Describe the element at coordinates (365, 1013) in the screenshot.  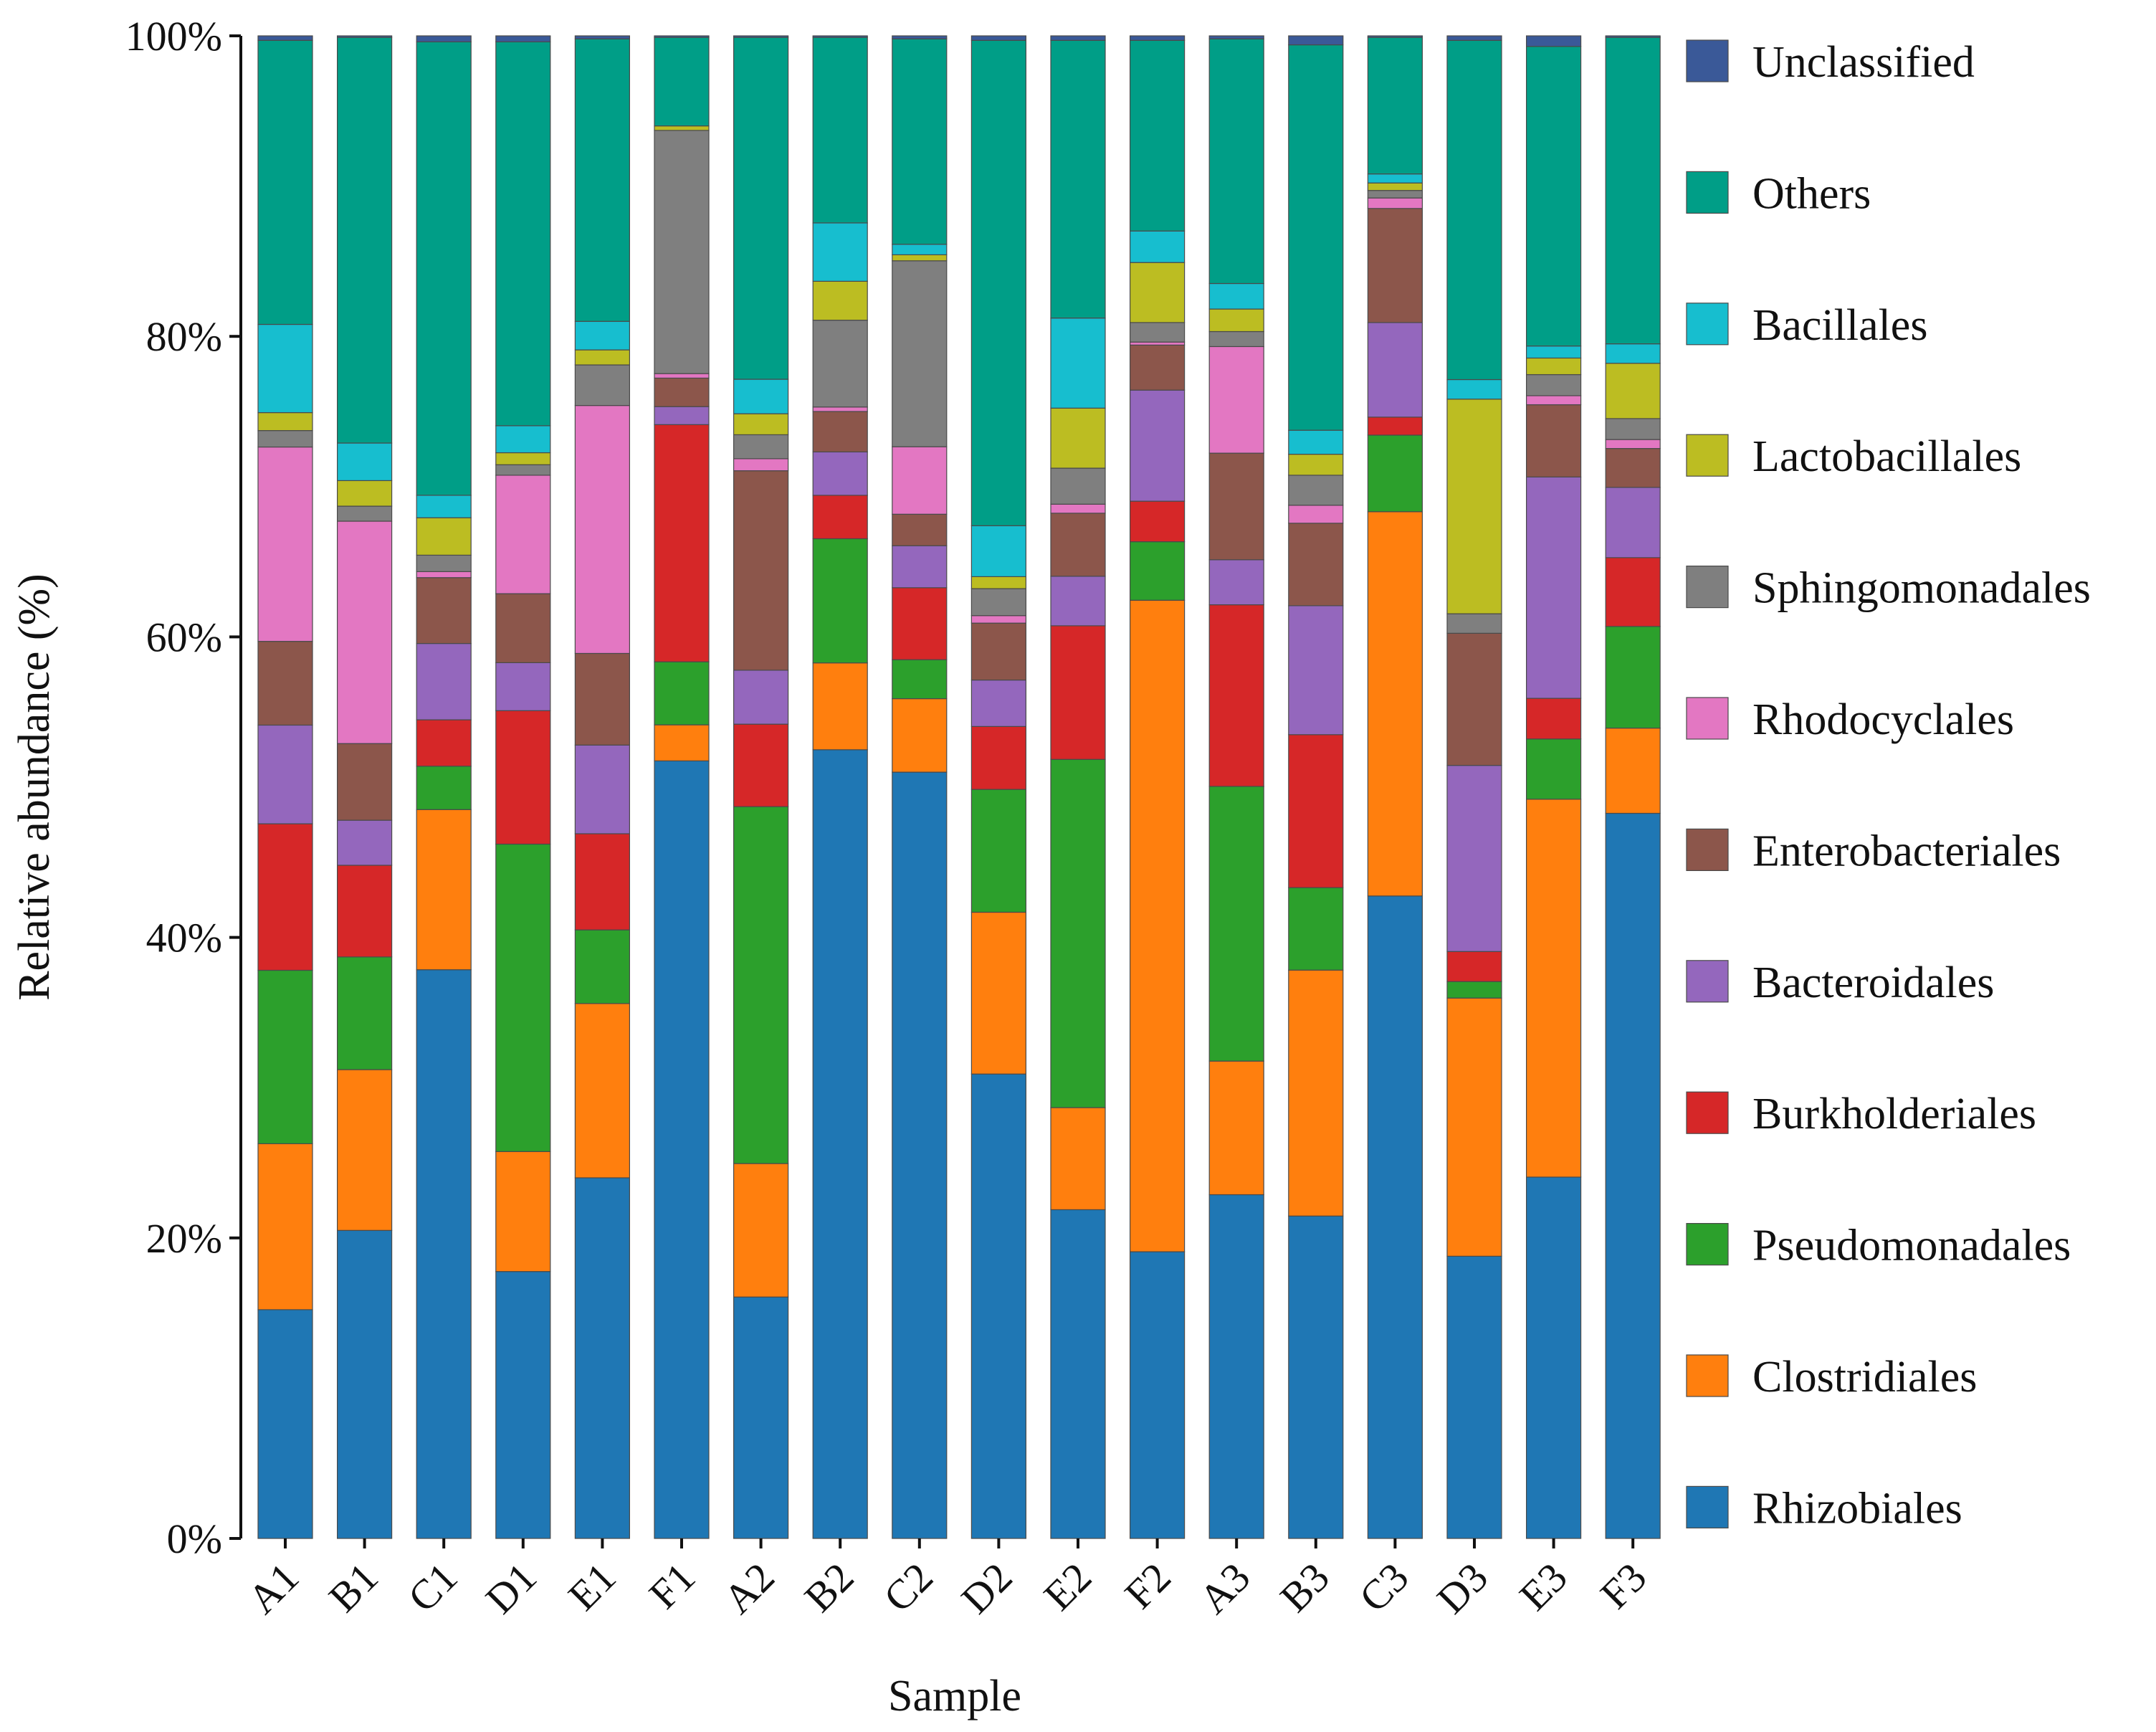
I see `bar-segment-B1-pseudomonadales` at that location.